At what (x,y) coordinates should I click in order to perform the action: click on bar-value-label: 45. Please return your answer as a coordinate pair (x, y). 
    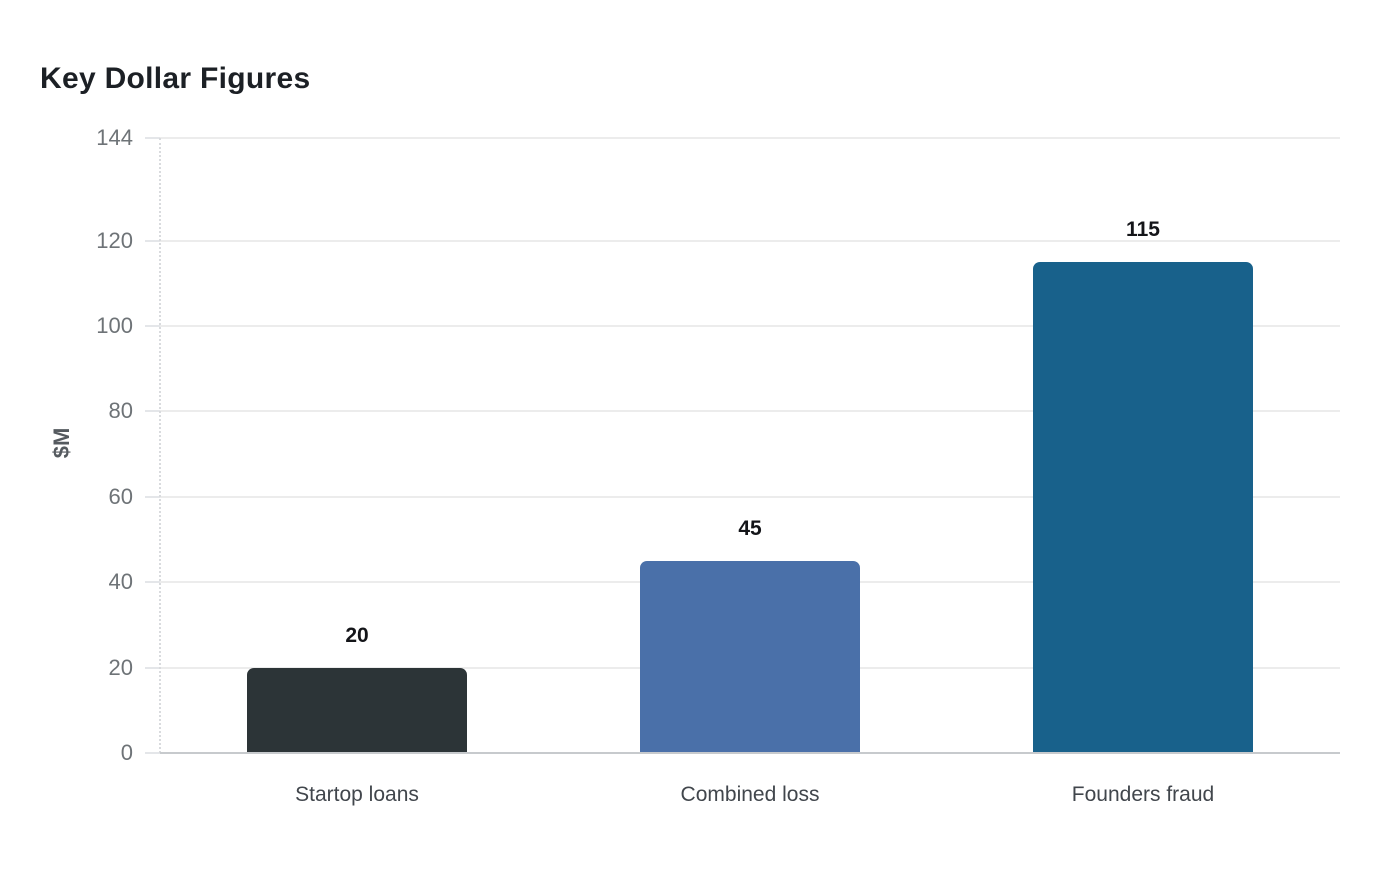
    Looking at the image, I should click on (750, 528).